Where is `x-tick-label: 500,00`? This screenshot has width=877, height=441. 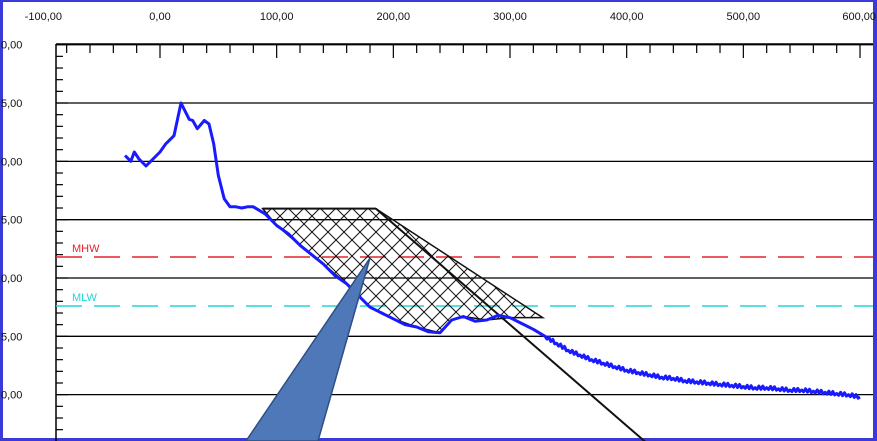 x-tick-label: 500,00 is located at coordinates (744, 17).